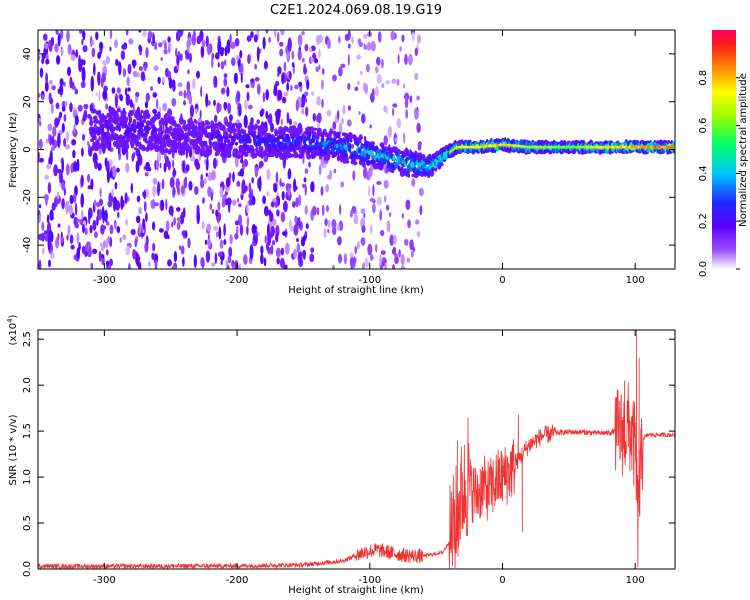  What do you see at coordinates (104, 580) in the screenshot?
I see `snr-x-tick-label: -300` at bounding box center [104, 580].